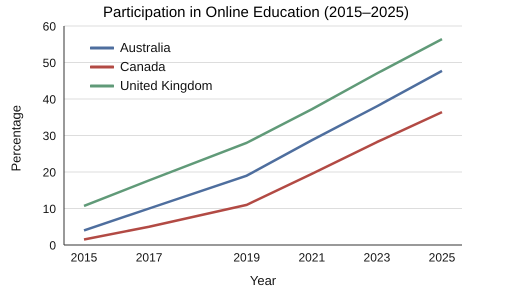  What do you see at coordinates (52, 245) in the screenshot?
I see `y-tick-label: 0` at bounding box center [52, 245].